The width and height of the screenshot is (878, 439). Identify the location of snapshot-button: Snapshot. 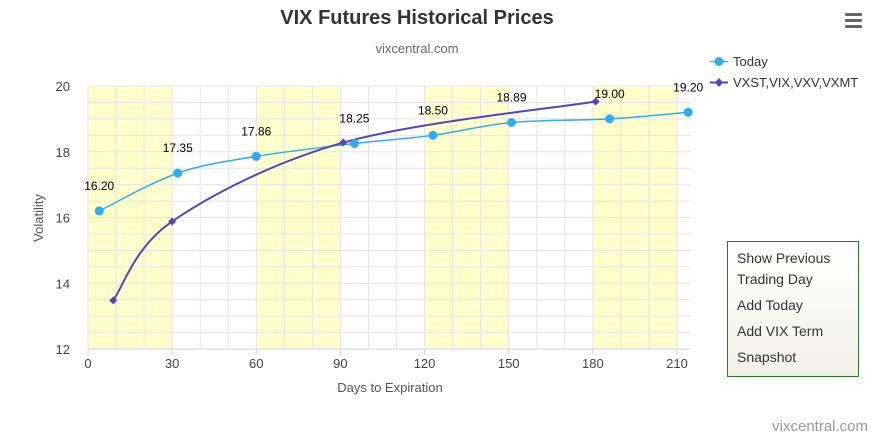
(767, 357).